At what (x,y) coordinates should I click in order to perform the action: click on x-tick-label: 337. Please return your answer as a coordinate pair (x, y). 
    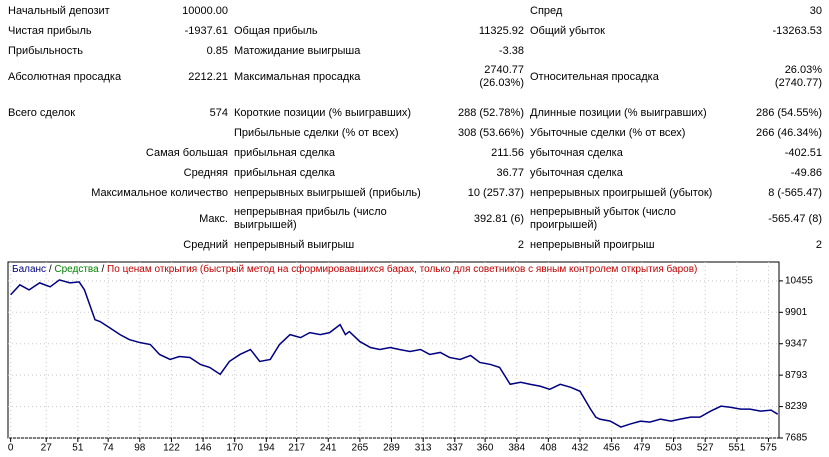
    Looking at the image, I should click on (454, 448).